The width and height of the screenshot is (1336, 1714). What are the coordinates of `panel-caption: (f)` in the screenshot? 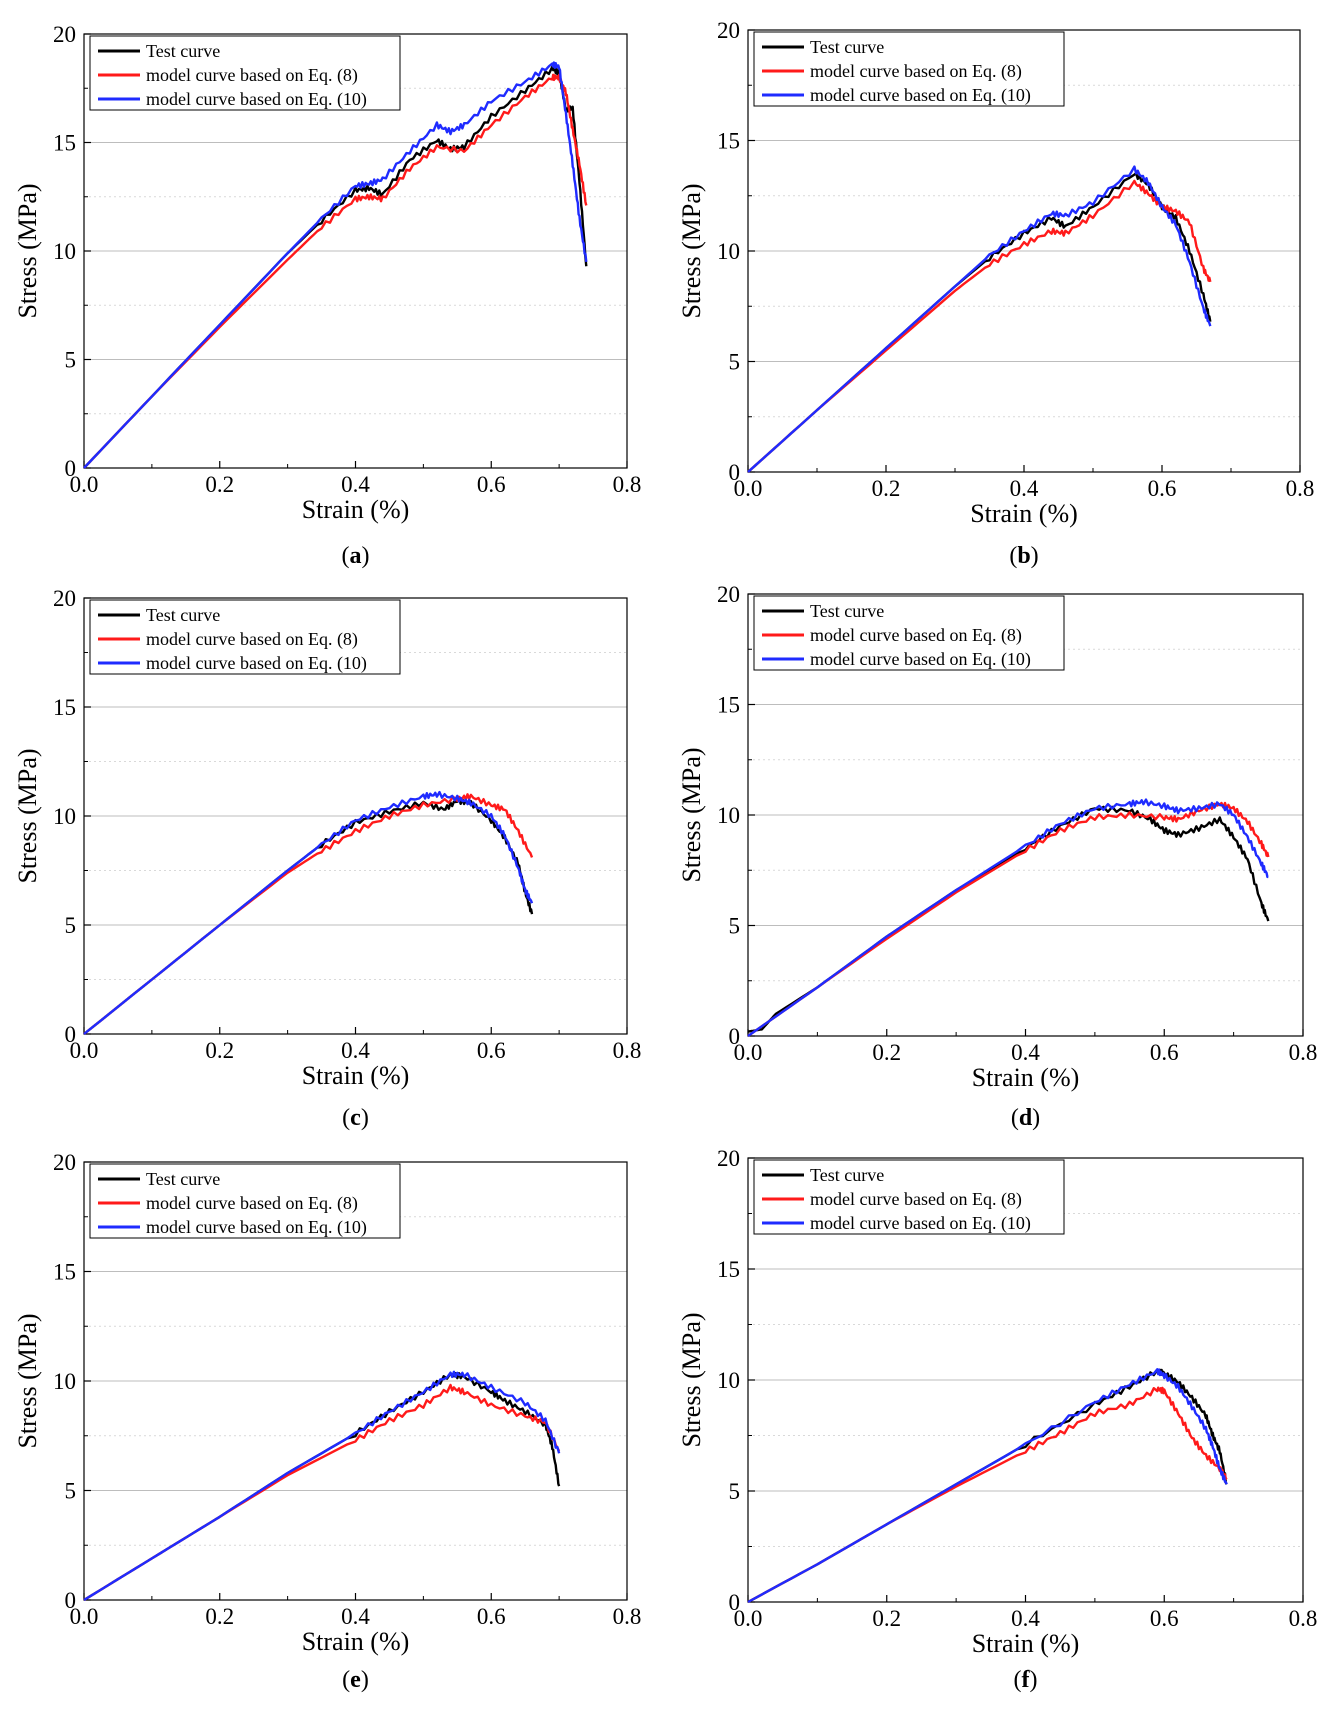 It's located at (1026, 1680).